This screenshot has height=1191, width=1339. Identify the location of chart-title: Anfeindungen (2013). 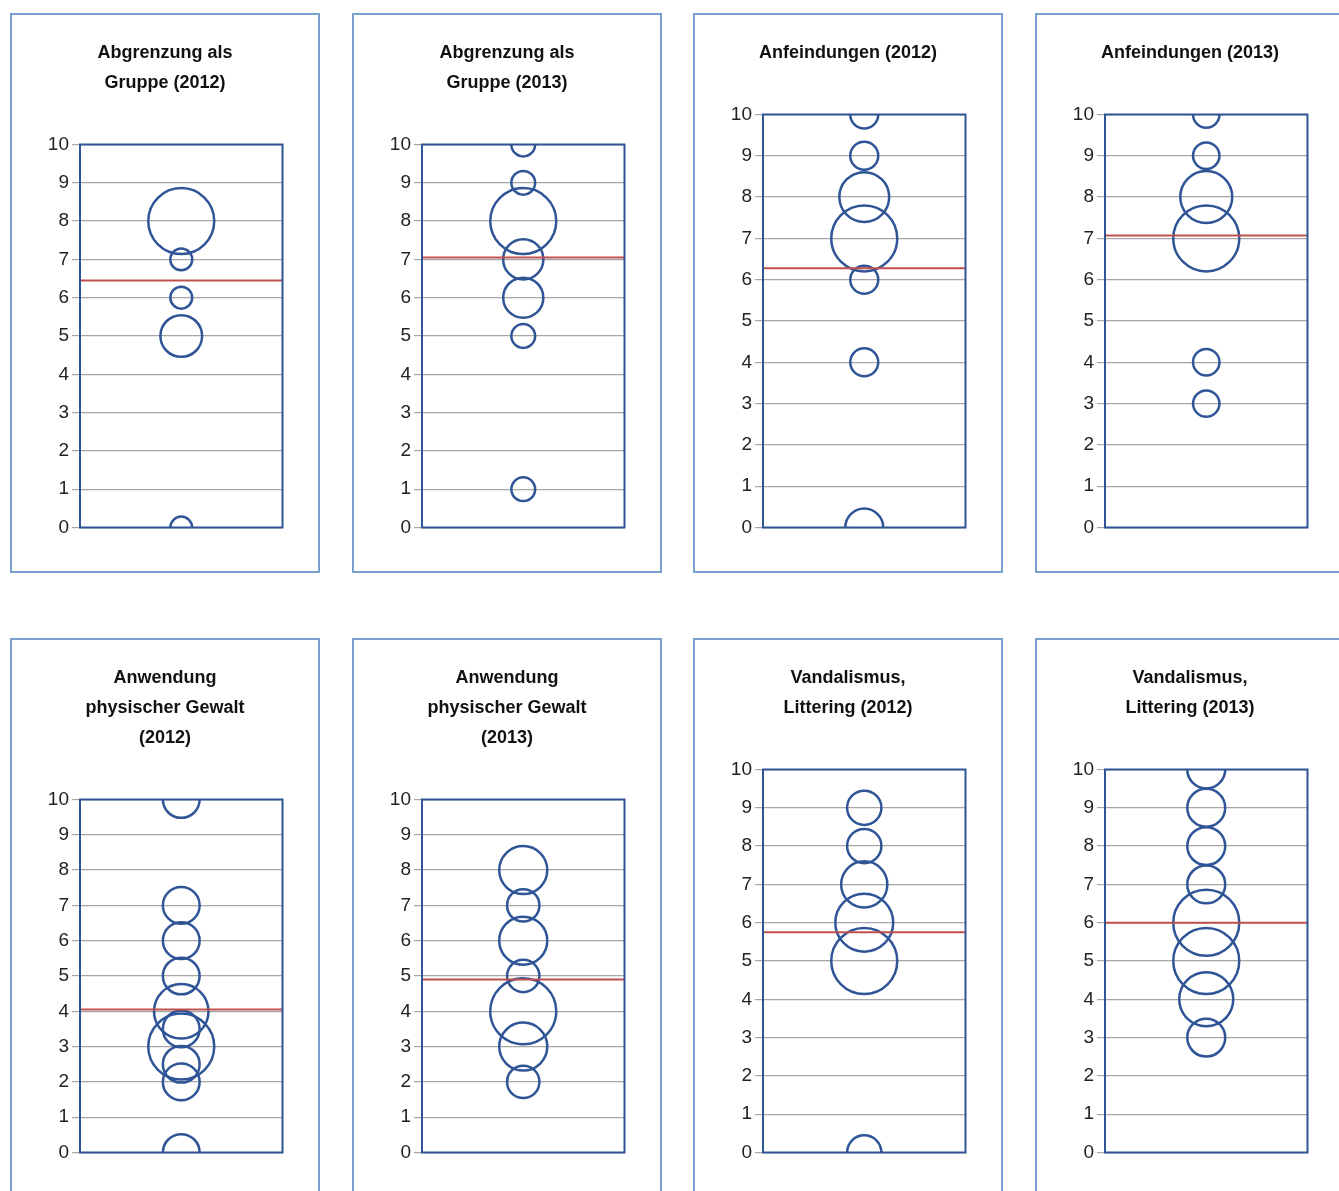
(1190, 52).